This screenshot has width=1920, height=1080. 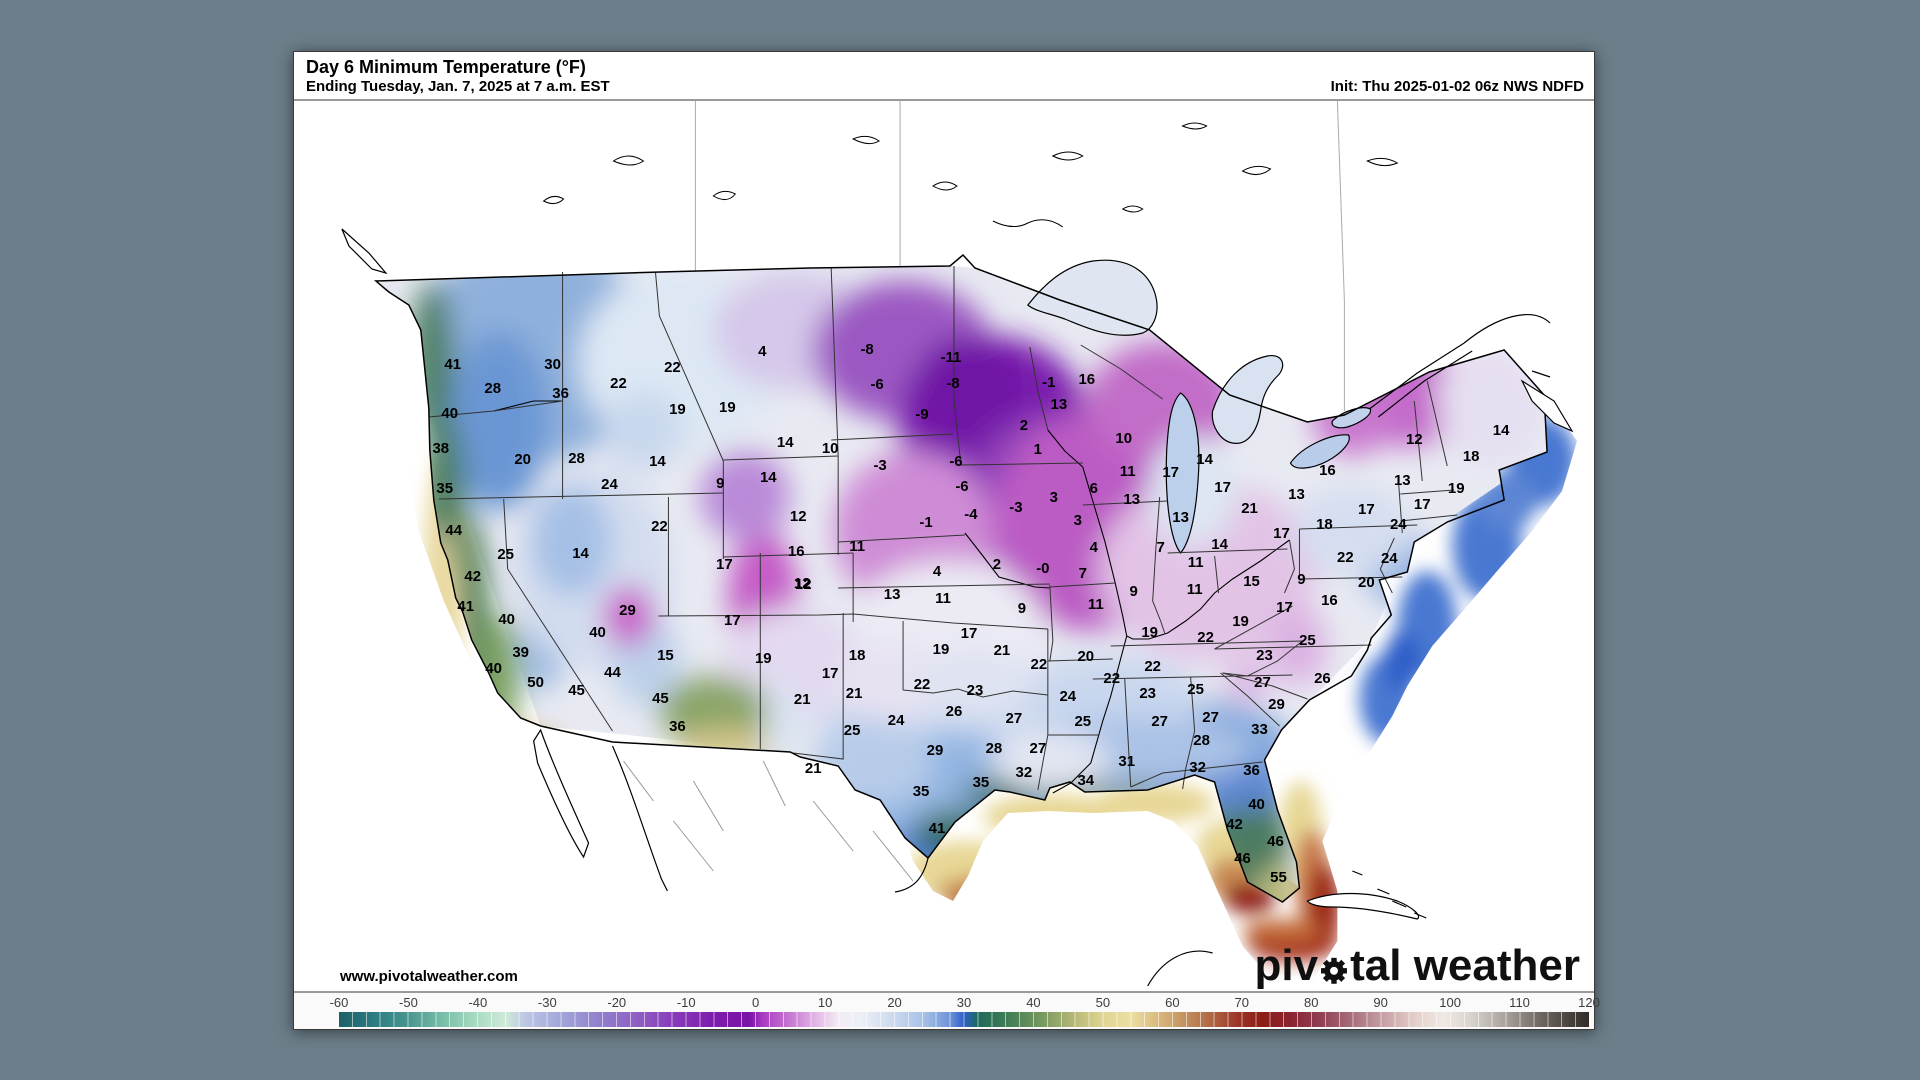 I want to click on colorbar-tick: -20, so click(x=617, y=1002).